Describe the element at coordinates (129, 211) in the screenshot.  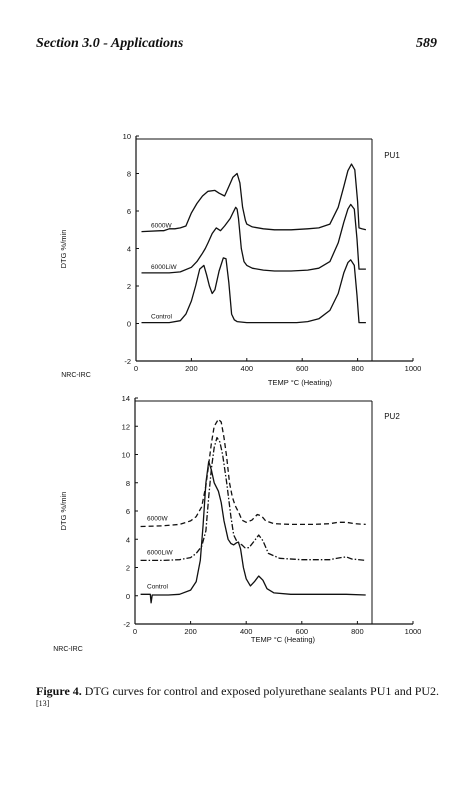
I see `panel1-y-tick-label: 6` at that location.